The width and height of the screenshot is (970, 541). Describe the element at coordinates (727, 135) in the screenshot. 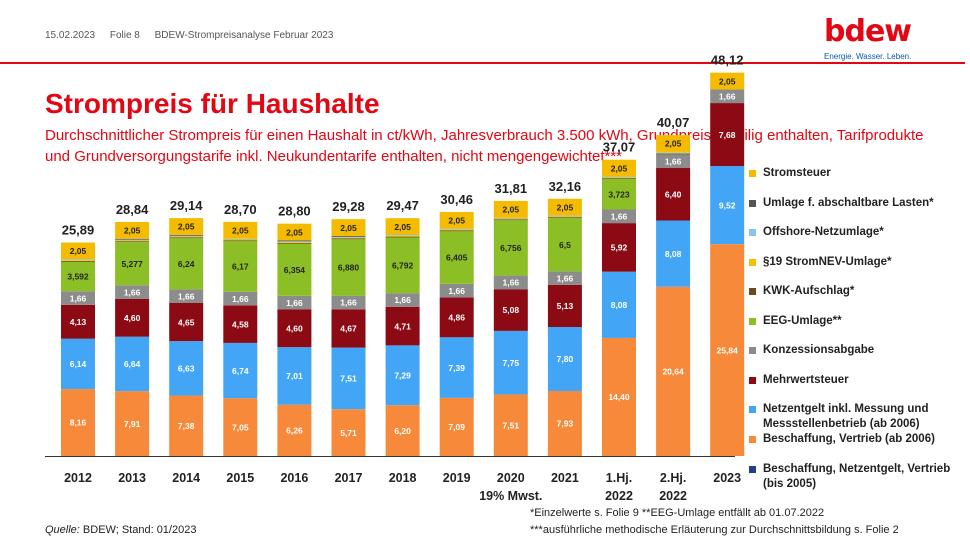

I see `data-label-mwst-12: 7,68` at that location.